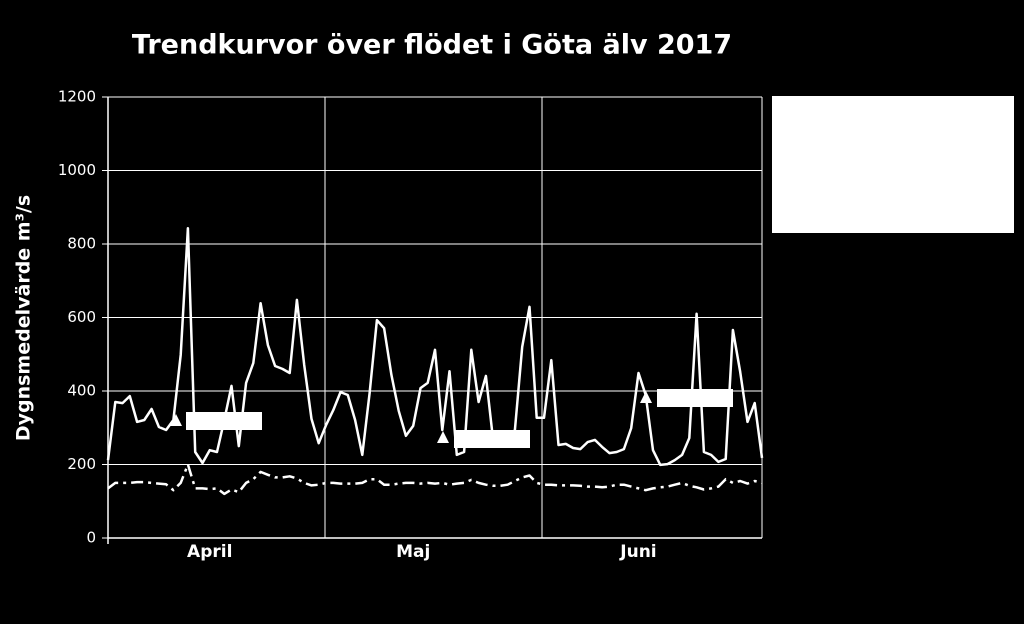 This screenshot has height=624, width=1024. What do you see at coordinates (637, 552) in the screenshot?
I see `x-tick-label: Juni` at bounding box center [637, 552].